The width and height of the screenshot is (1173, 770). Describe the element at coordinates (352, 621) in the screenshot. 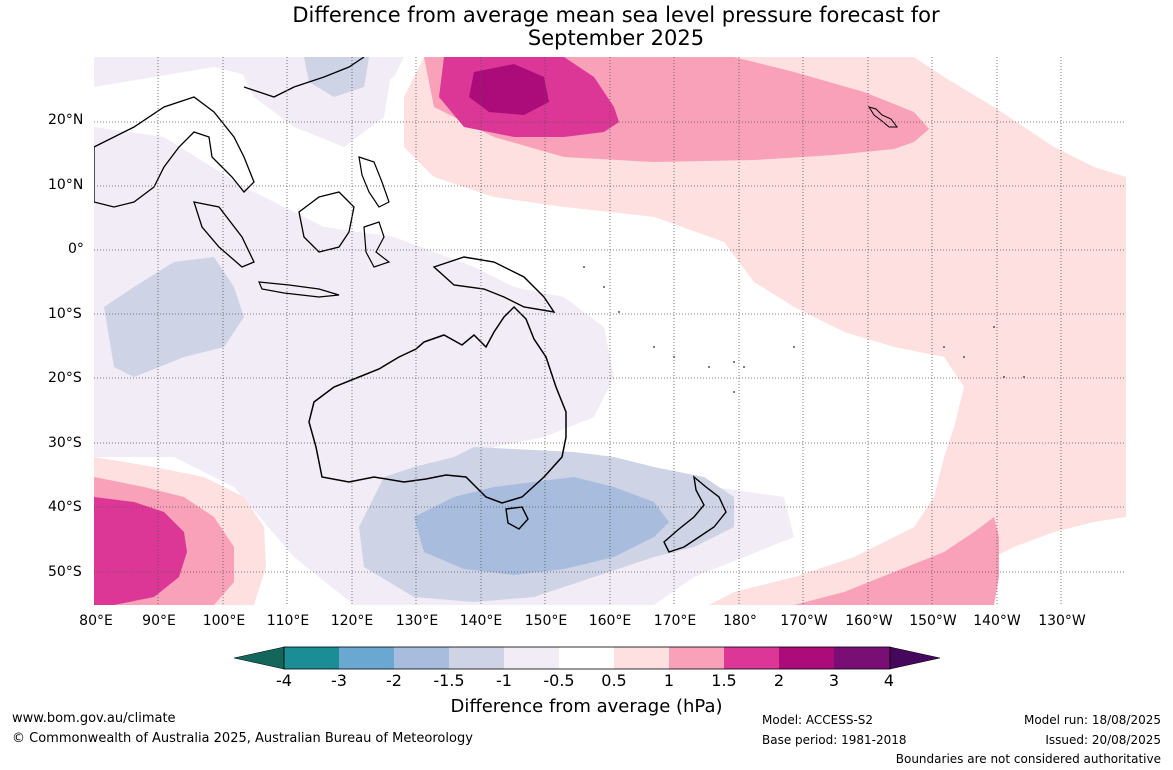

I see `lon-label-120e: 120°E` at that location.